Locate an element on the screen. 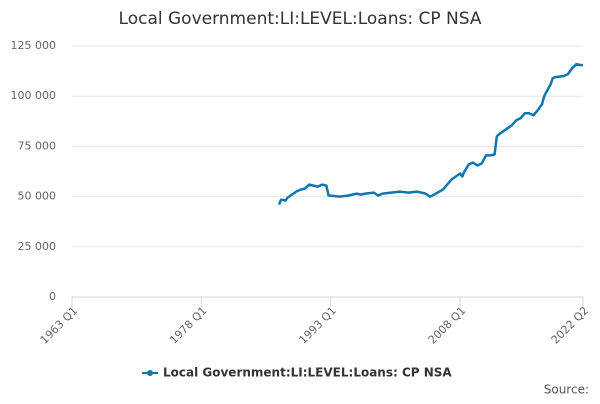 The height and width of the screenshot is (404, 600). y-tick-label: 75 000 is located at coordinates (37, 145).